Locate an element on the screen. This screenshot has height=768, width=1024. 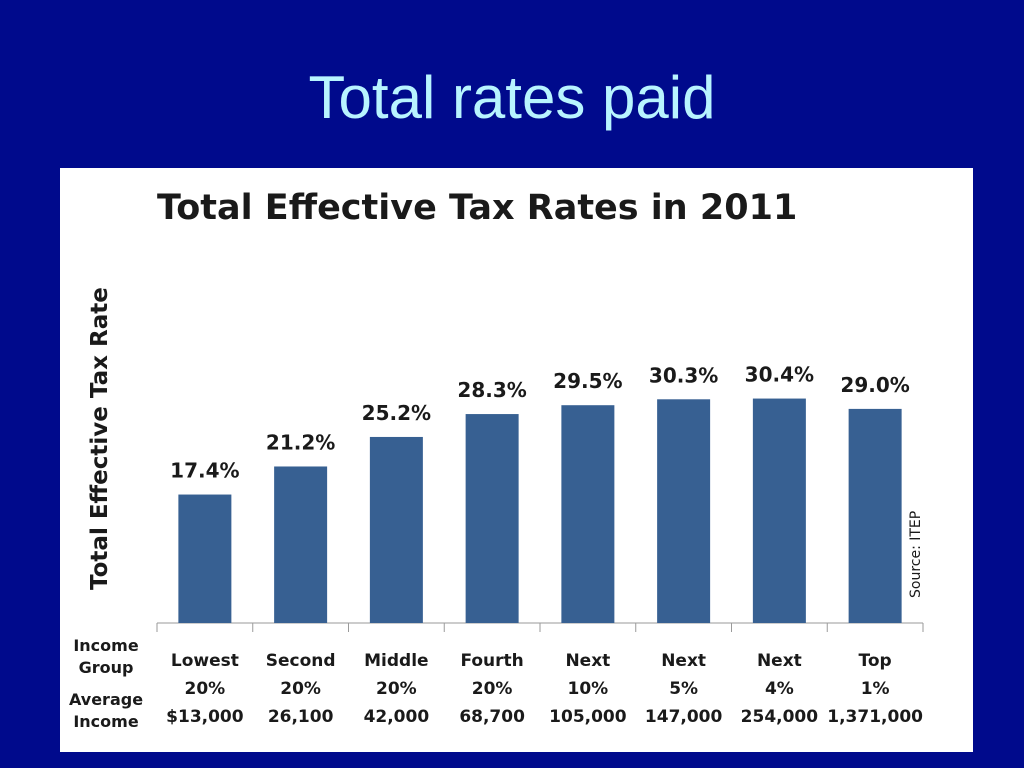
category-label: Second is located at coordinates (301, 661).